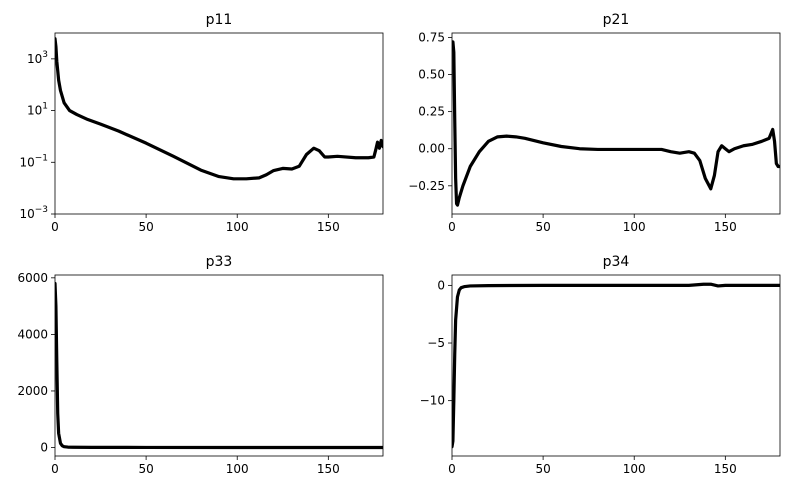 The image size is (790, 494). Describe the element at coordinates (436, 343) in the screenshot. I see `y-tick-label: −5` at that location.